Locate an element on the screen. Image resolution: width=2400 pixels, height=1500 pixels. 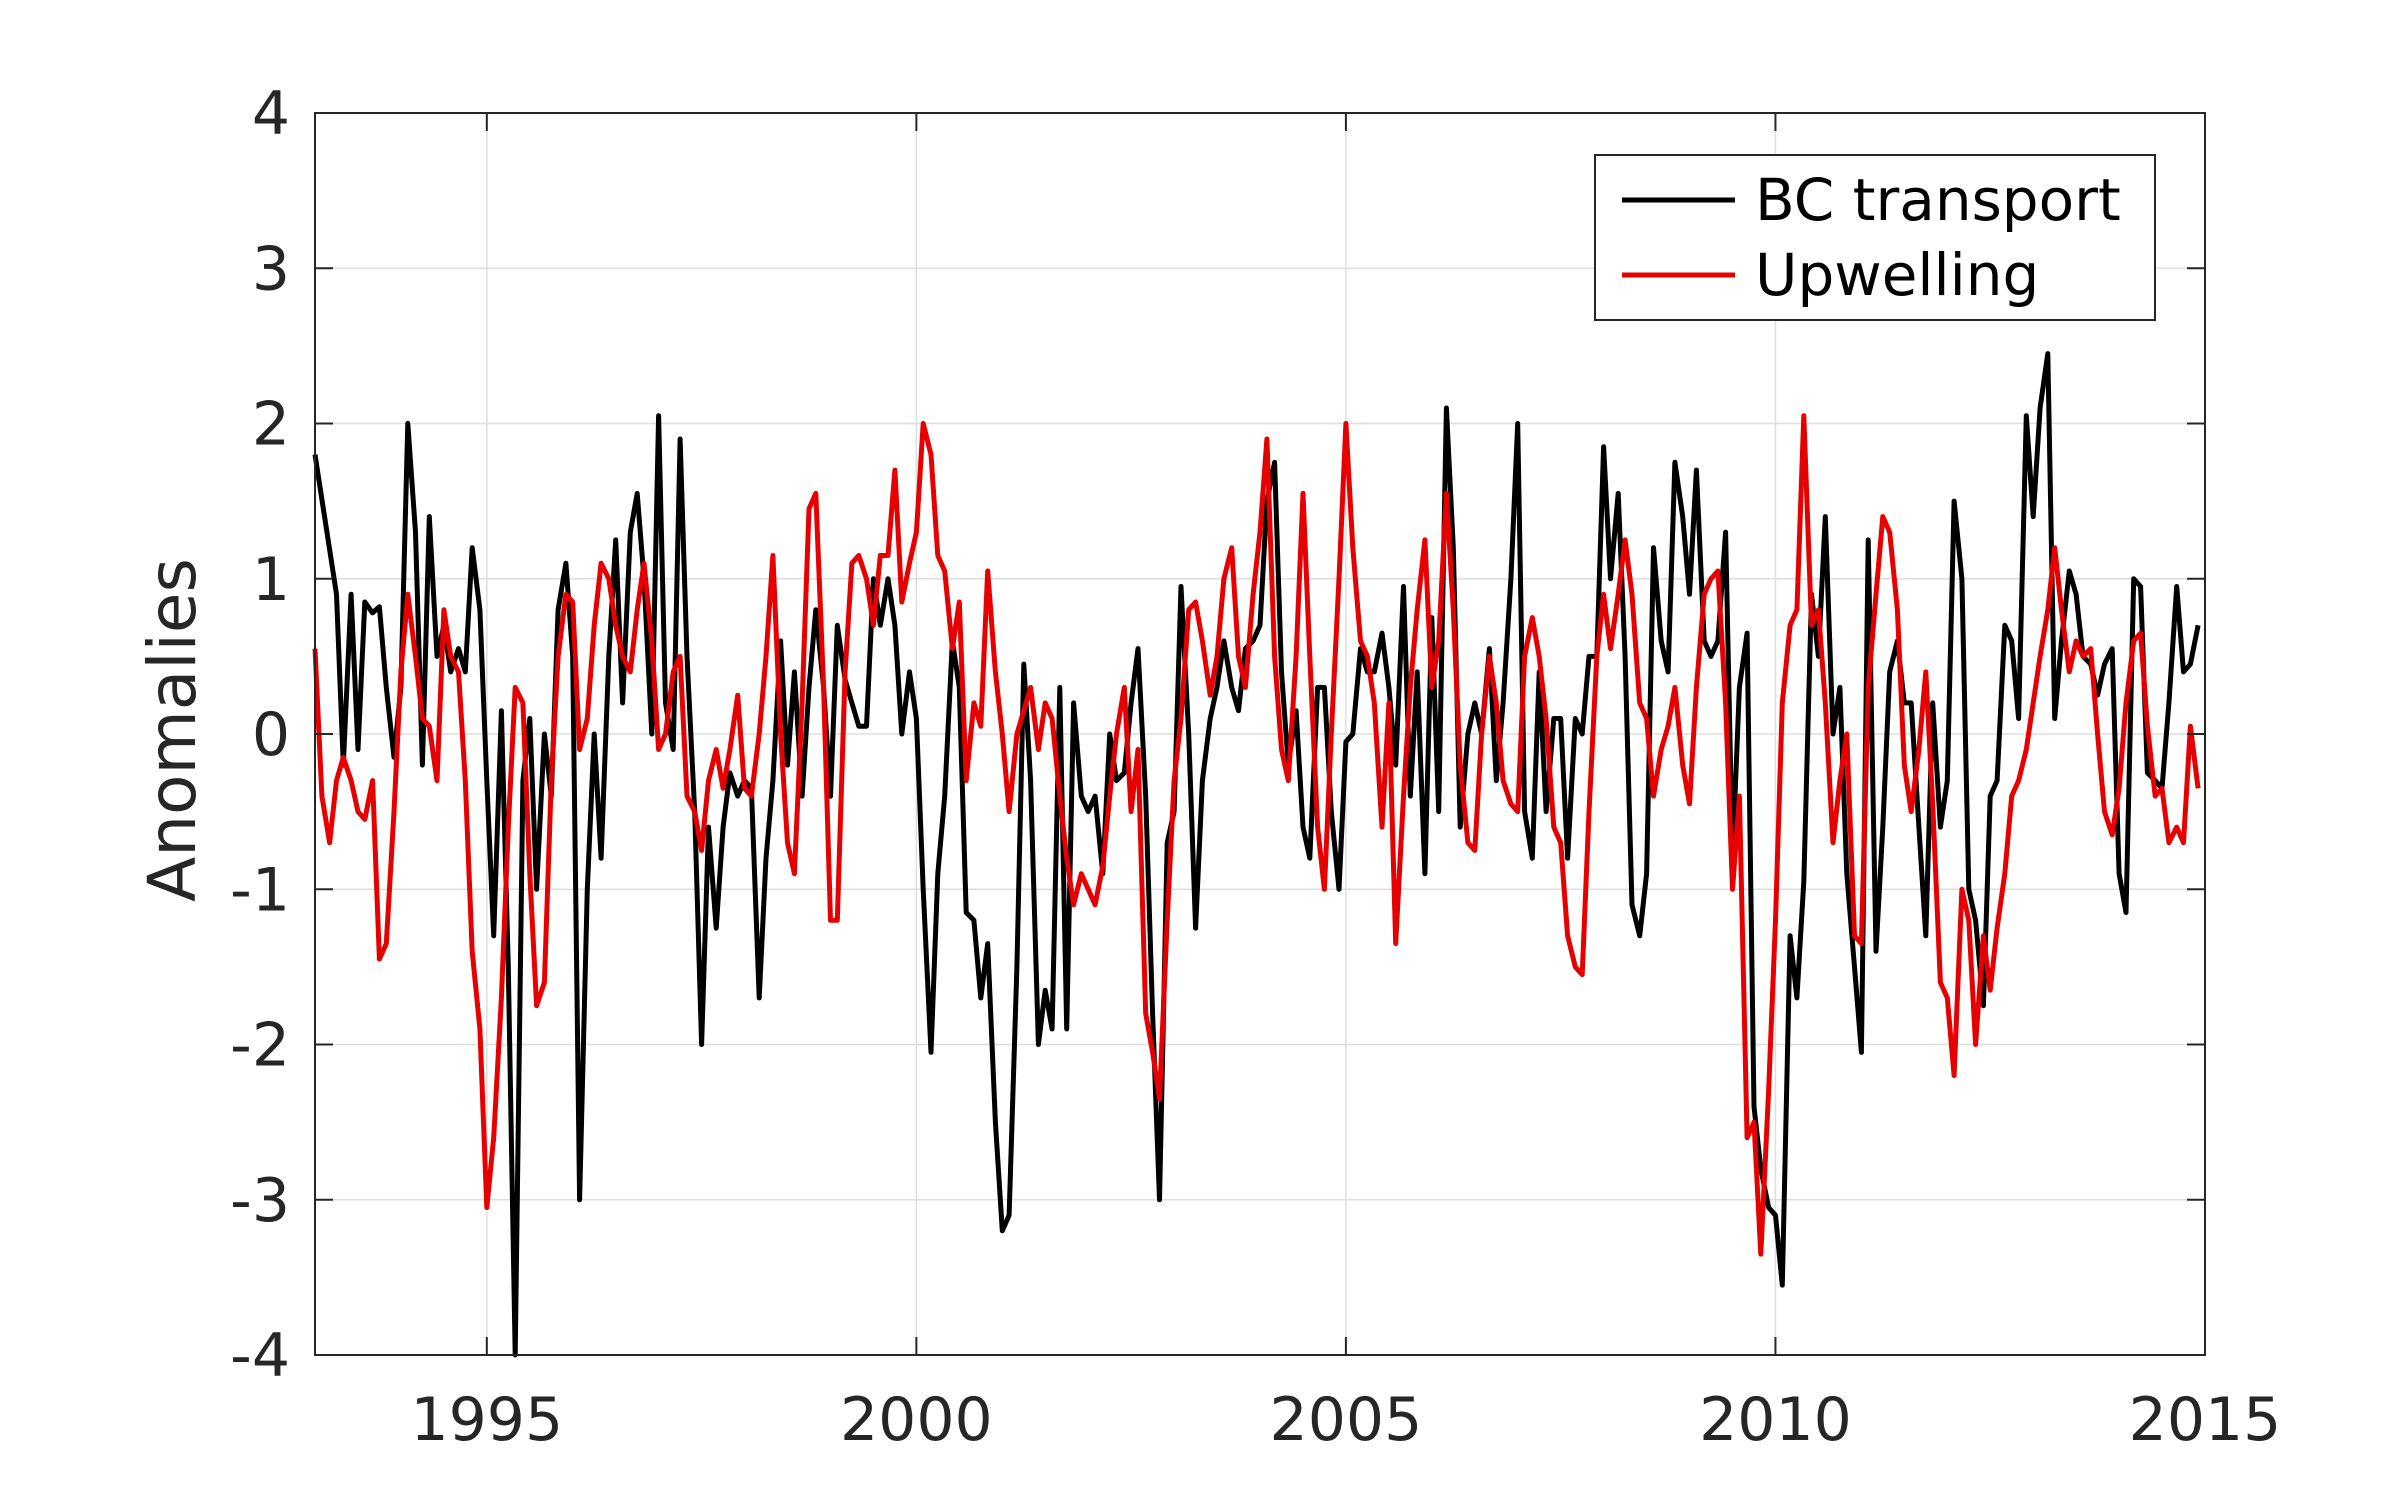
x-tick-label: 2000 is located at coordinates (916, 1420).